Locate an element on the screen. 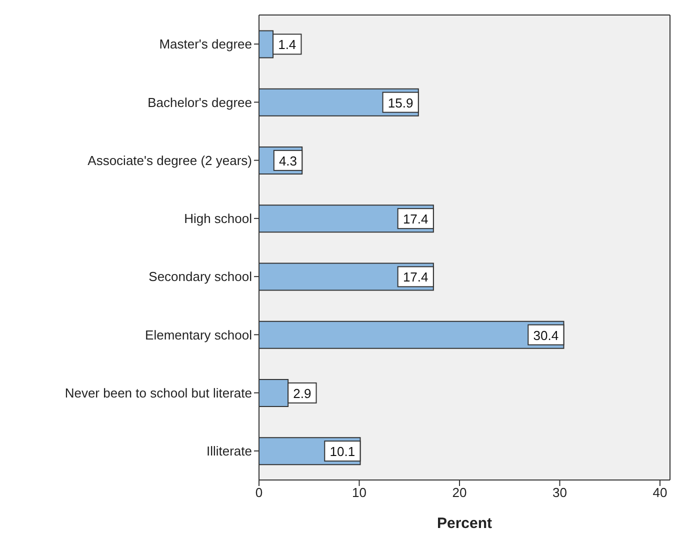 This screenshot has width=673, height=538. data-label: 15.9 is located at coordinates (401, 102).